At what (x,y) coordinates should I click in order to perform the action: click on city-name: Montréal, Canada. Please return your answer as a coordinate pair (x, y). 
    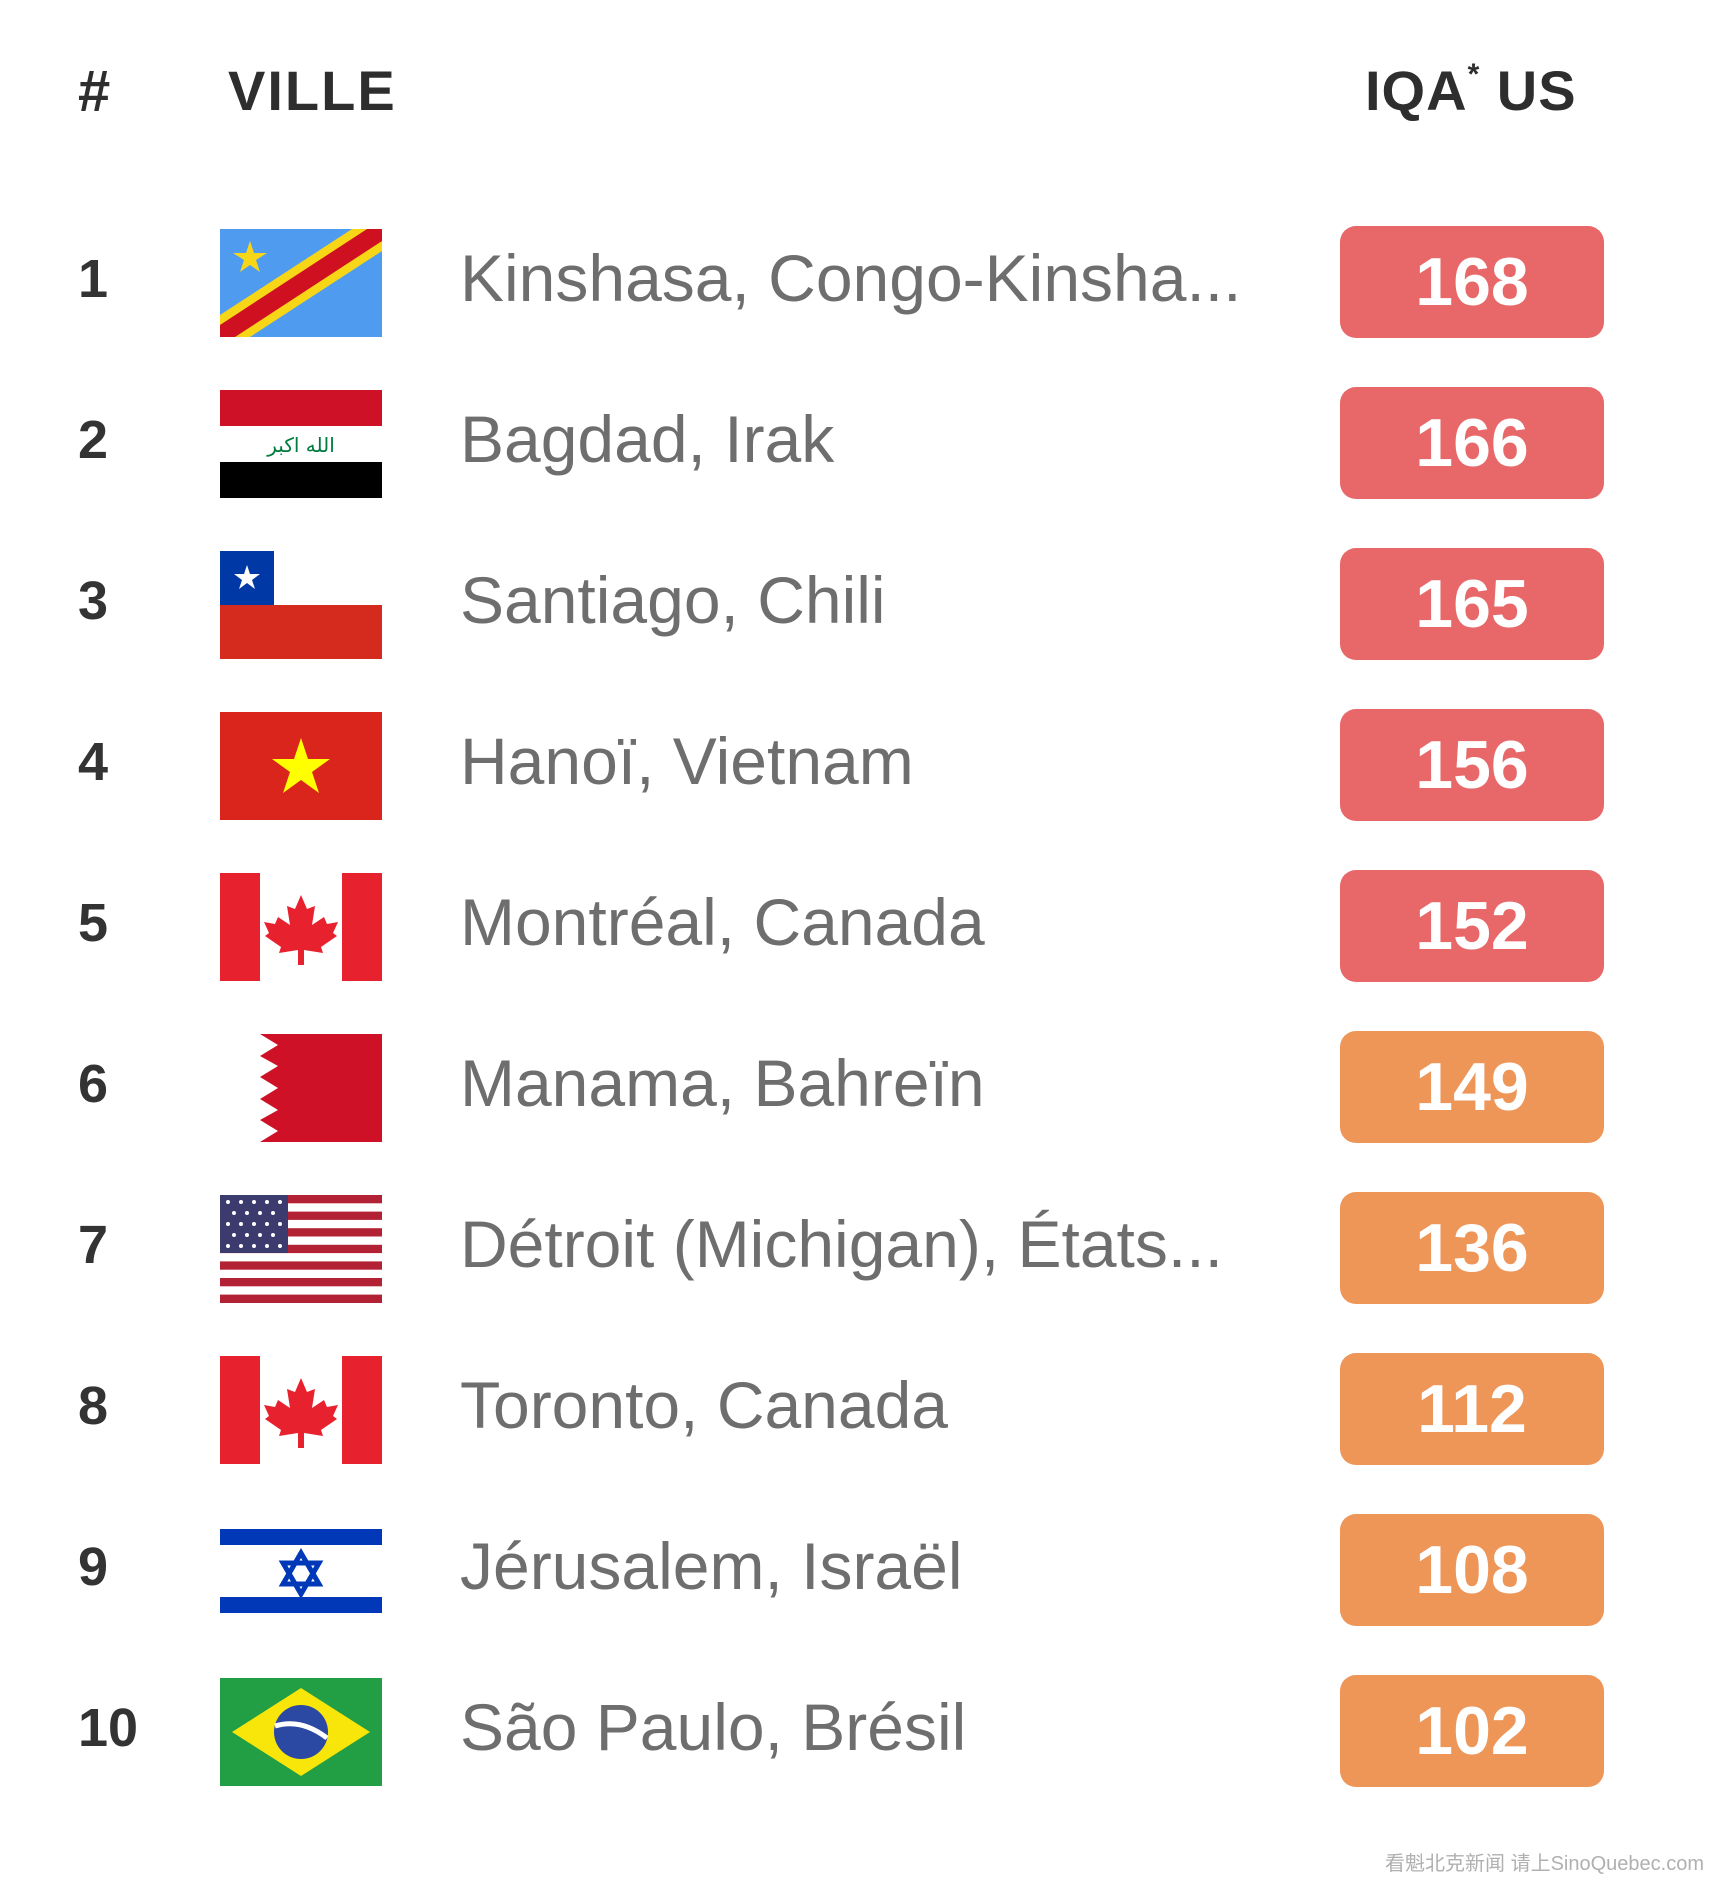
    Looking at the image, I should click on (722, 922).